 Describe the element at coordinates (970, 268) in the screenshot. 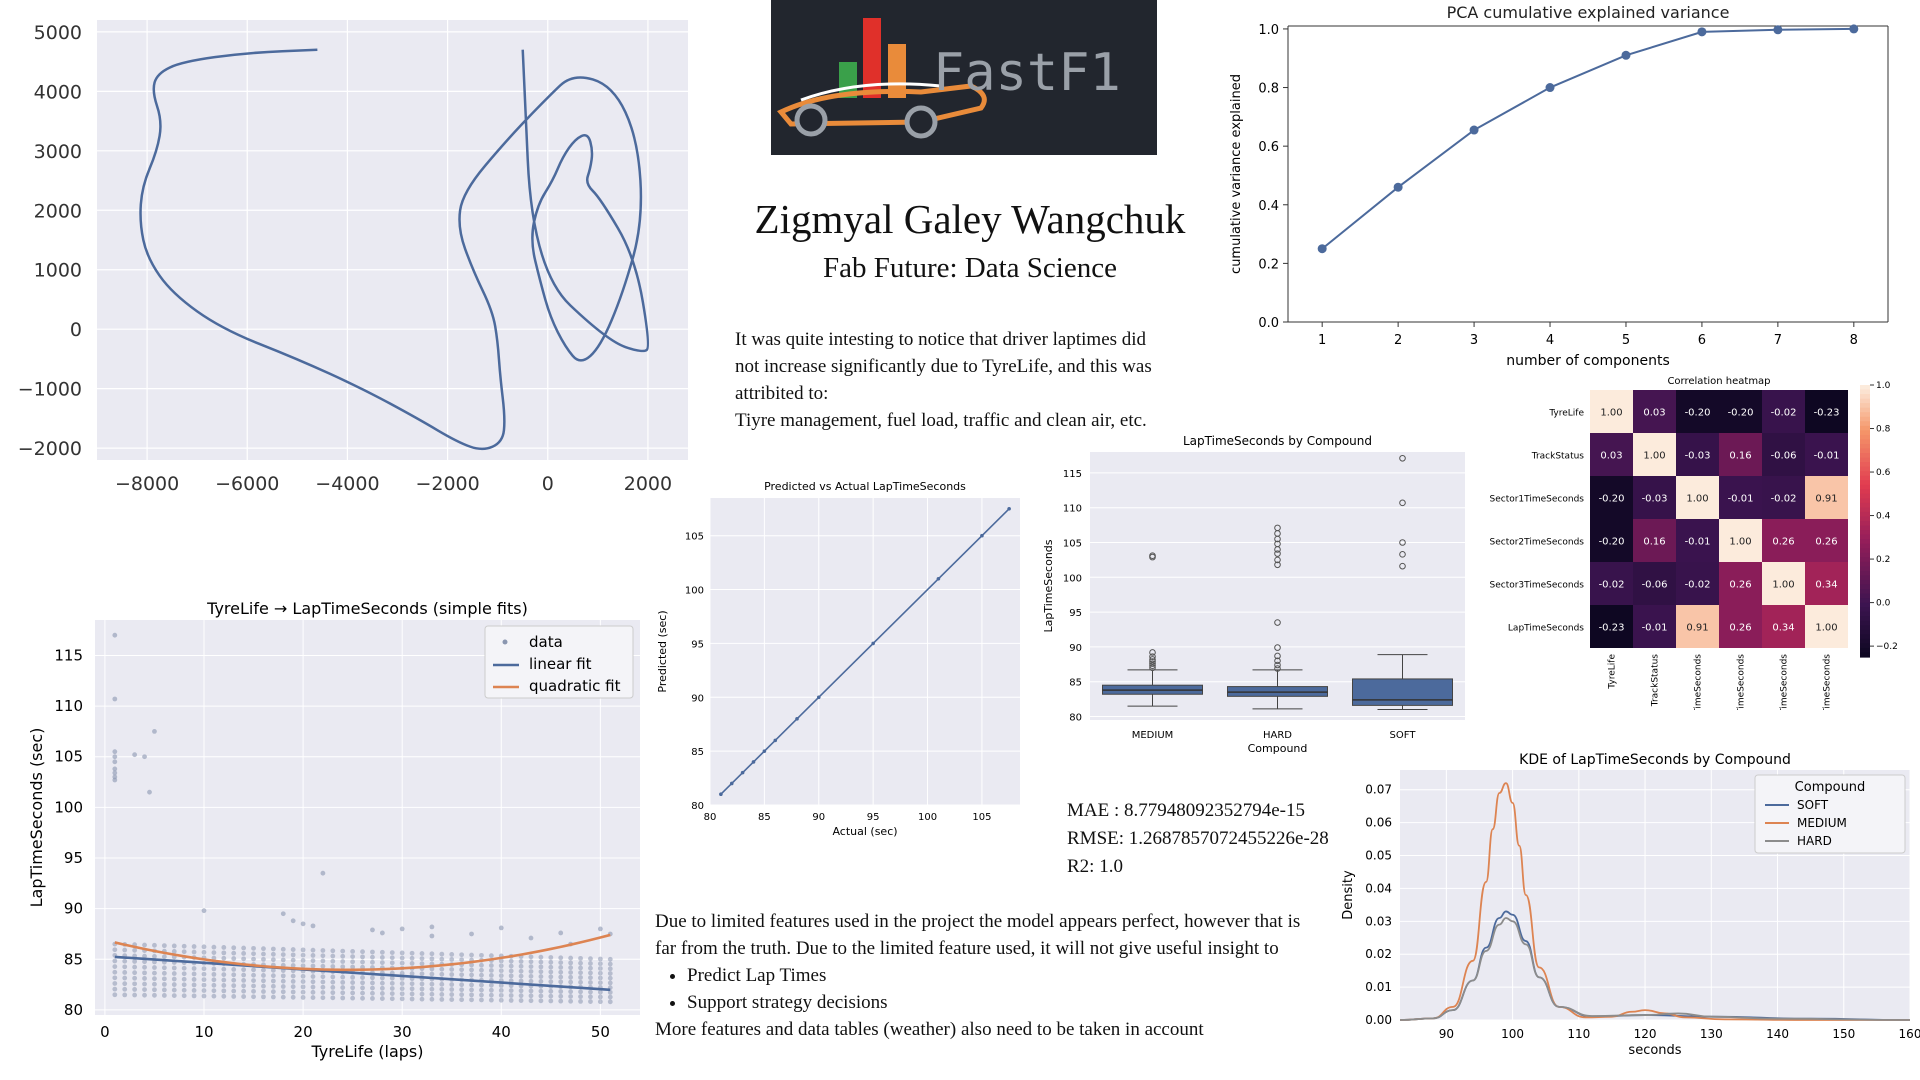

I see `author-subtitle: Fab Future: Data Science` at that location.